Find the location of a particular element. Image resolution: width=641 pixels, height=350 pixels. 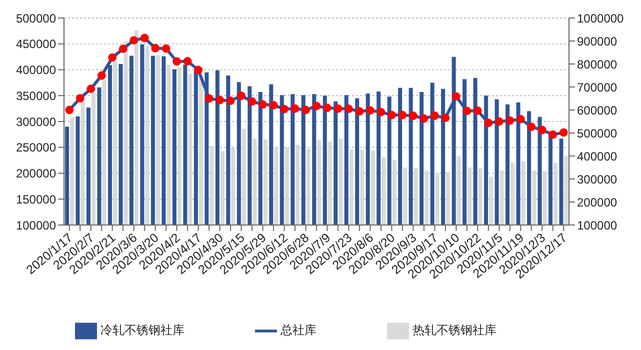

y-tick-label: 200000 is located at coordinates (36, 173).